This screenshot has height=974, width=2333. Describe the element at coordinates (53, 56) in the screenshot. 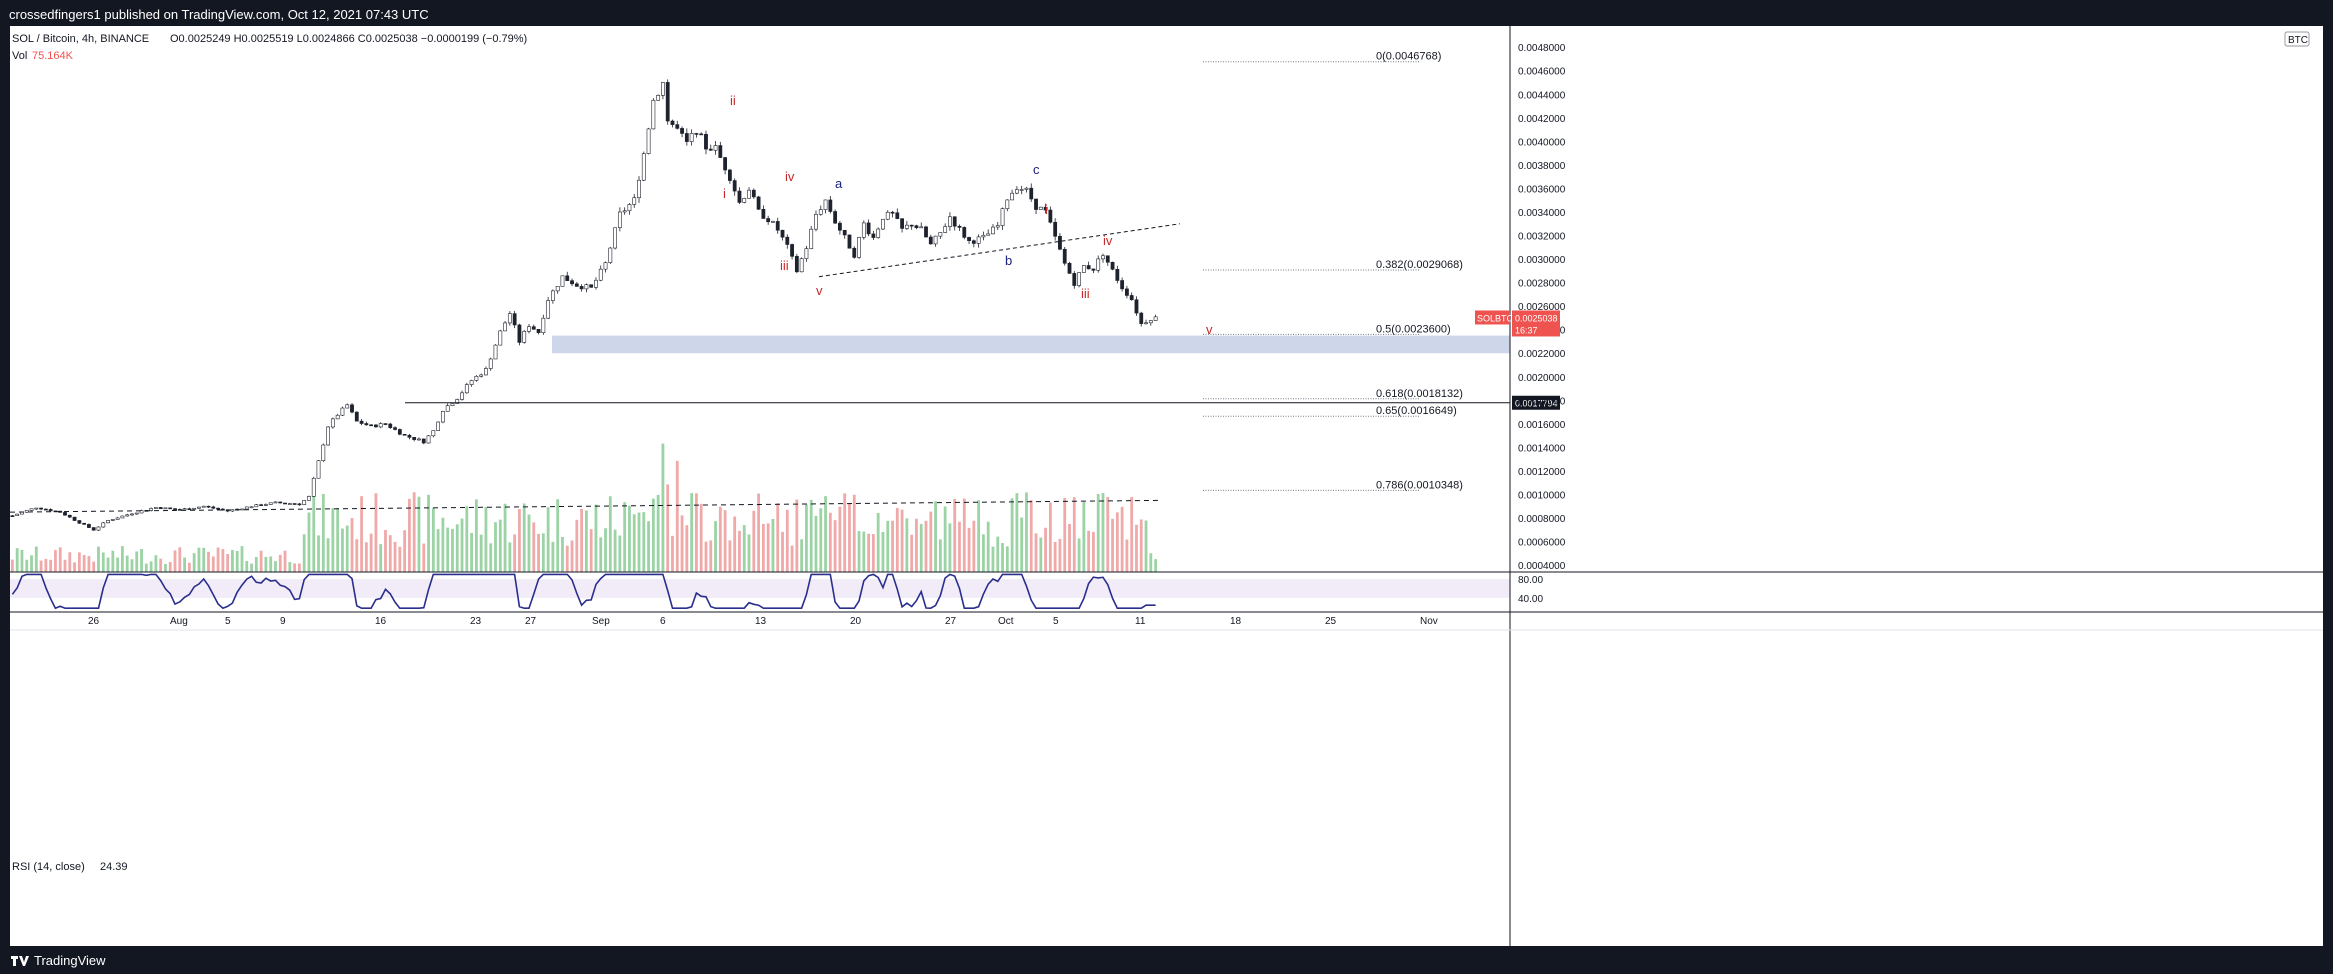

I see `legend-vol-value: 75.164K` at that location.